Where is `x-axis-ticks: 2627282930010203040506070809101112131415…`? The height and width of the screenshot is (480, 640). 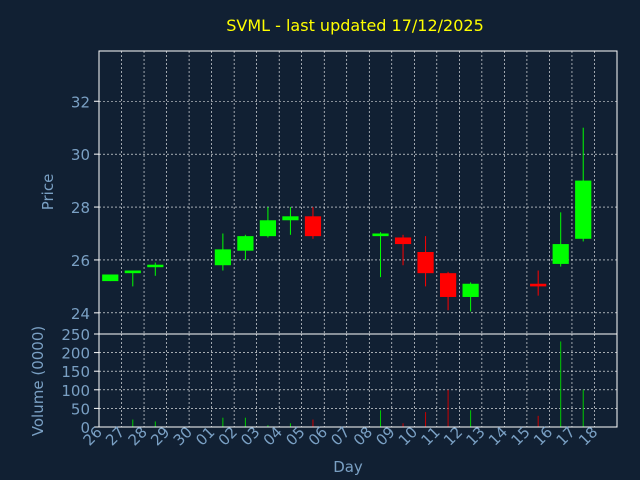
x-axis-ticks: 2627282930010203040506070809101112131415… is located at coordinates (341, 436).